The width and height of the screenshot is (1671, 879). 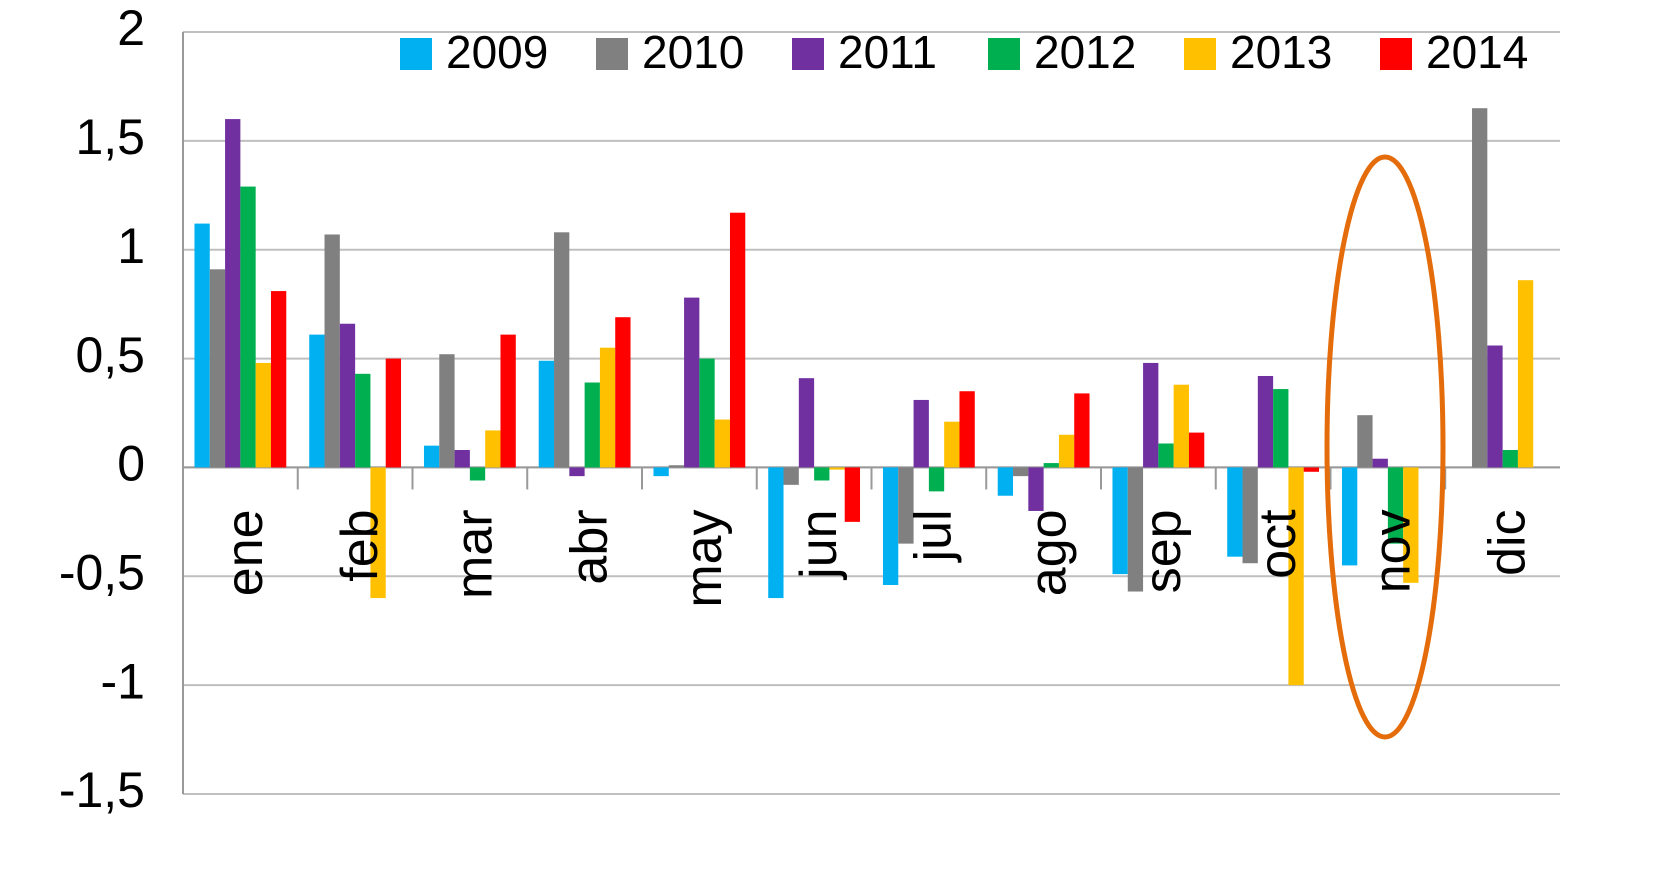 What do you see at coordinates (245, 552) in the screenshot?
I see `x-tick-label: ene` at bounding box center [245, 552].